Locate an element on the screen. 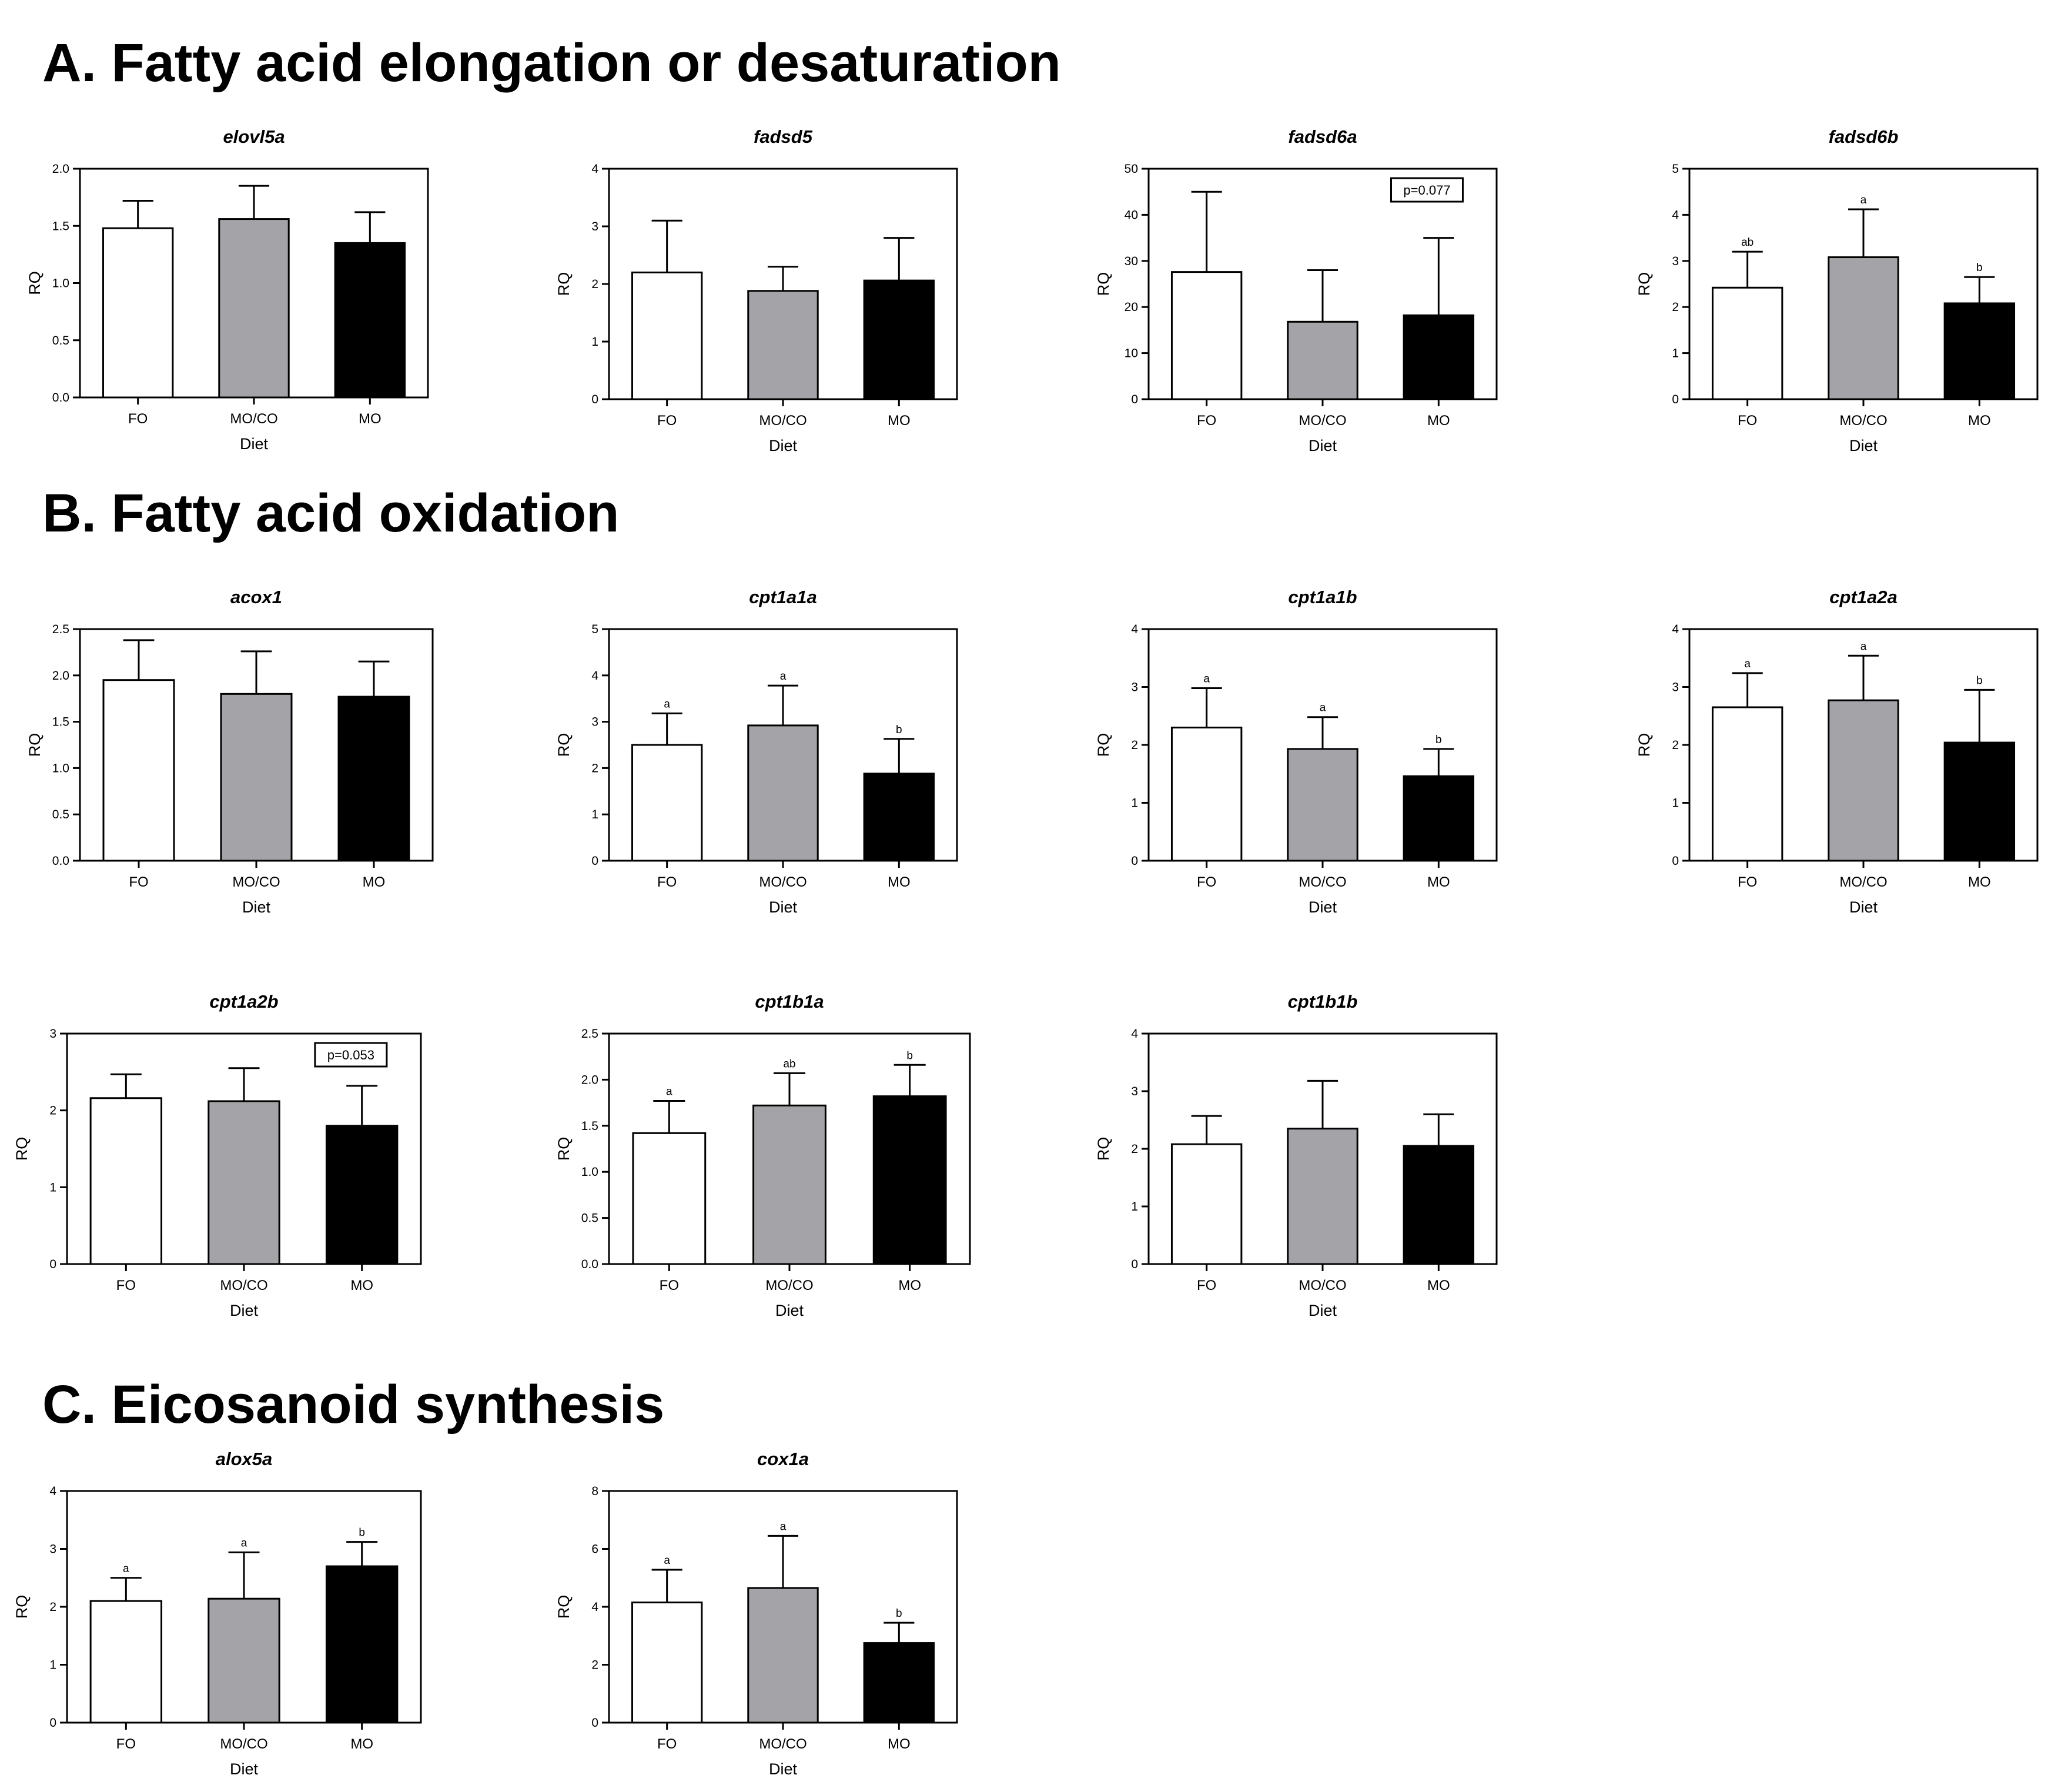 This screenshot has width=2048, height=1792. panel-cox1a-ylabel: RQ is located at coordinates (564, 1607).